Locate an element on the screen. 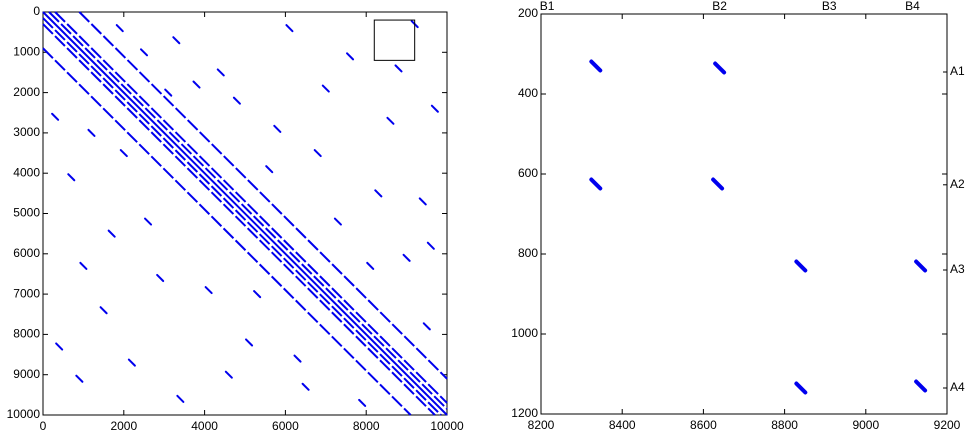 Image resolution: width=967 pixels, height=435 pixels. x-tick-label: 2000 is located at coordinates (123, 426).